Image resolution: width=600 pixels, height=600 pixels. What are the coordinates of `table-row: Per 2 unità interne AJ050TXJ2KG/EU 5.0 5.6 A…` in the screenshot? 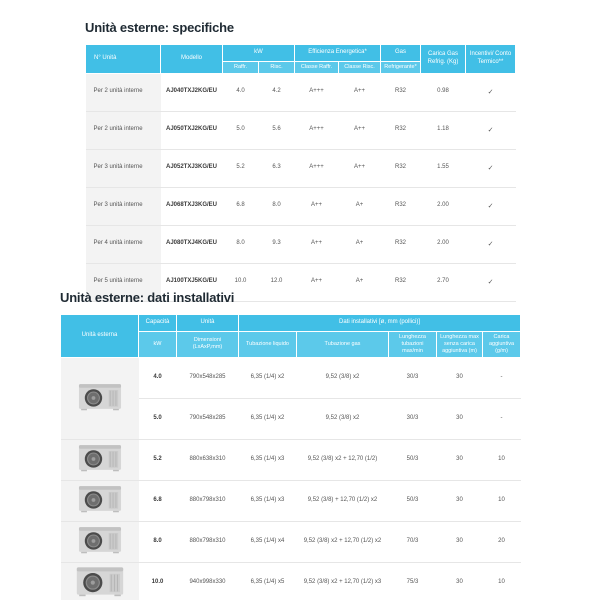 It's located at (300, 130).